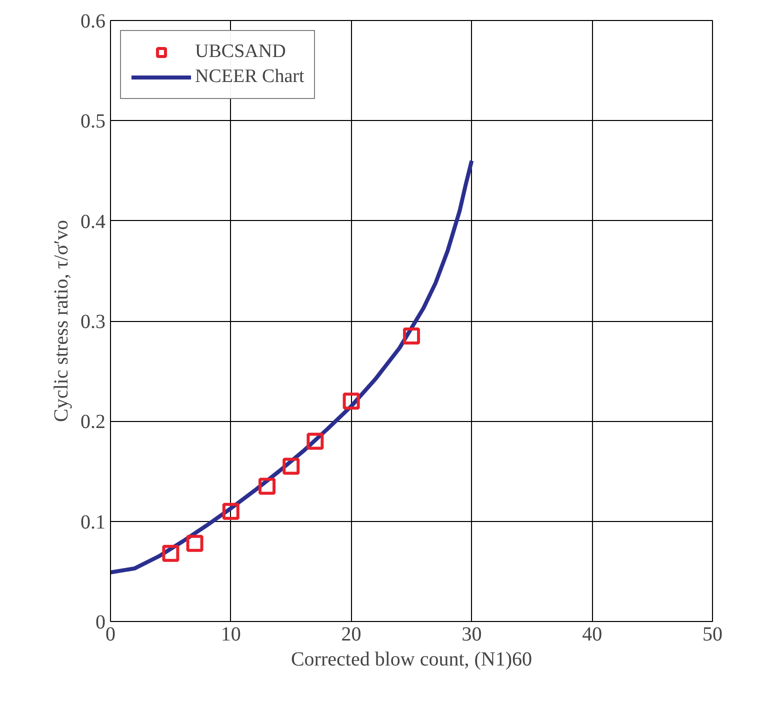 The width and height of the screenshot is (757, 711). I want to click on x-tick-label: 50, so click(712, 635).